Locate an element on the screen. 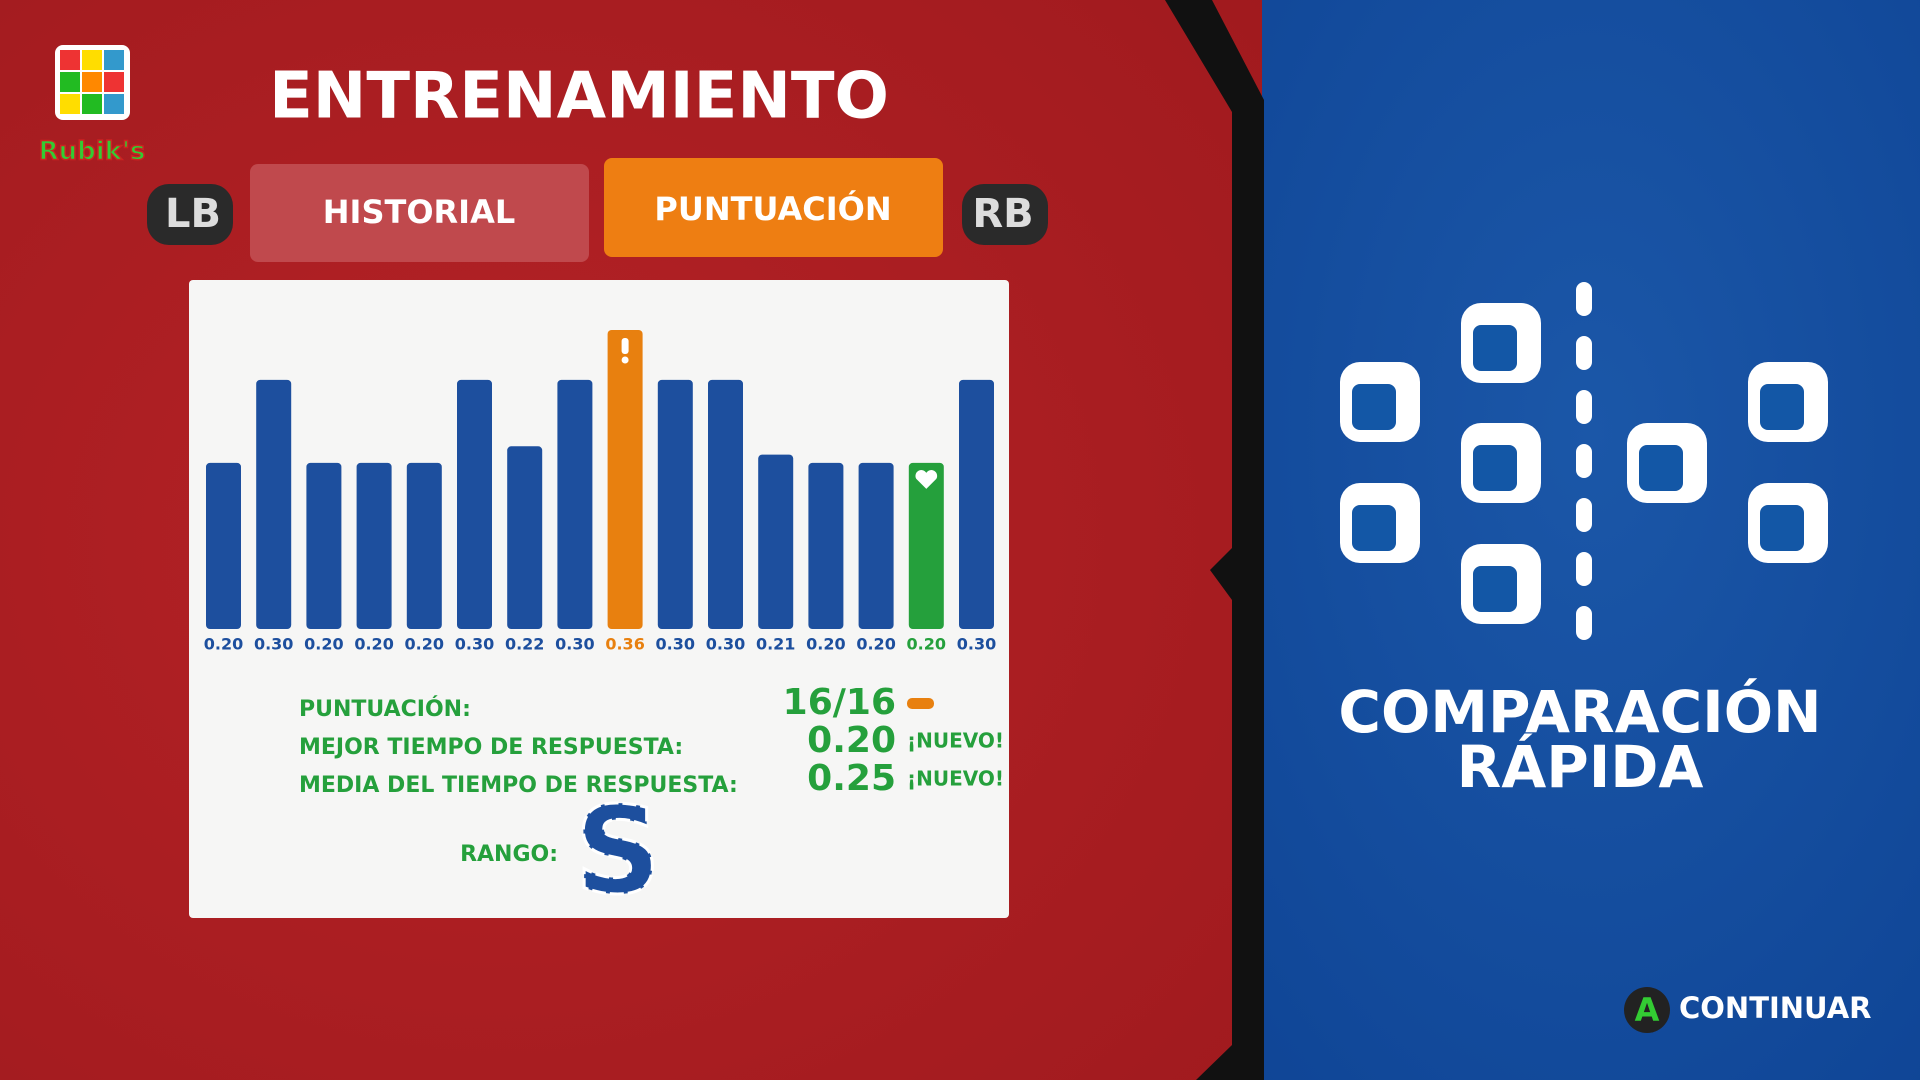  rb-button is located at coordinates (1005, 214).